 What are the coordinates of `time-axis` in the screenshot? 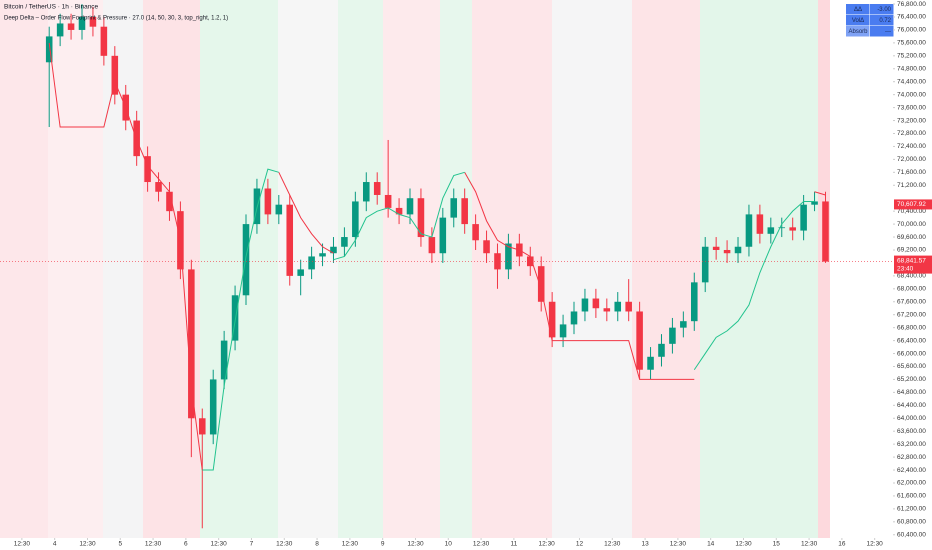 It's located at (446, 544).